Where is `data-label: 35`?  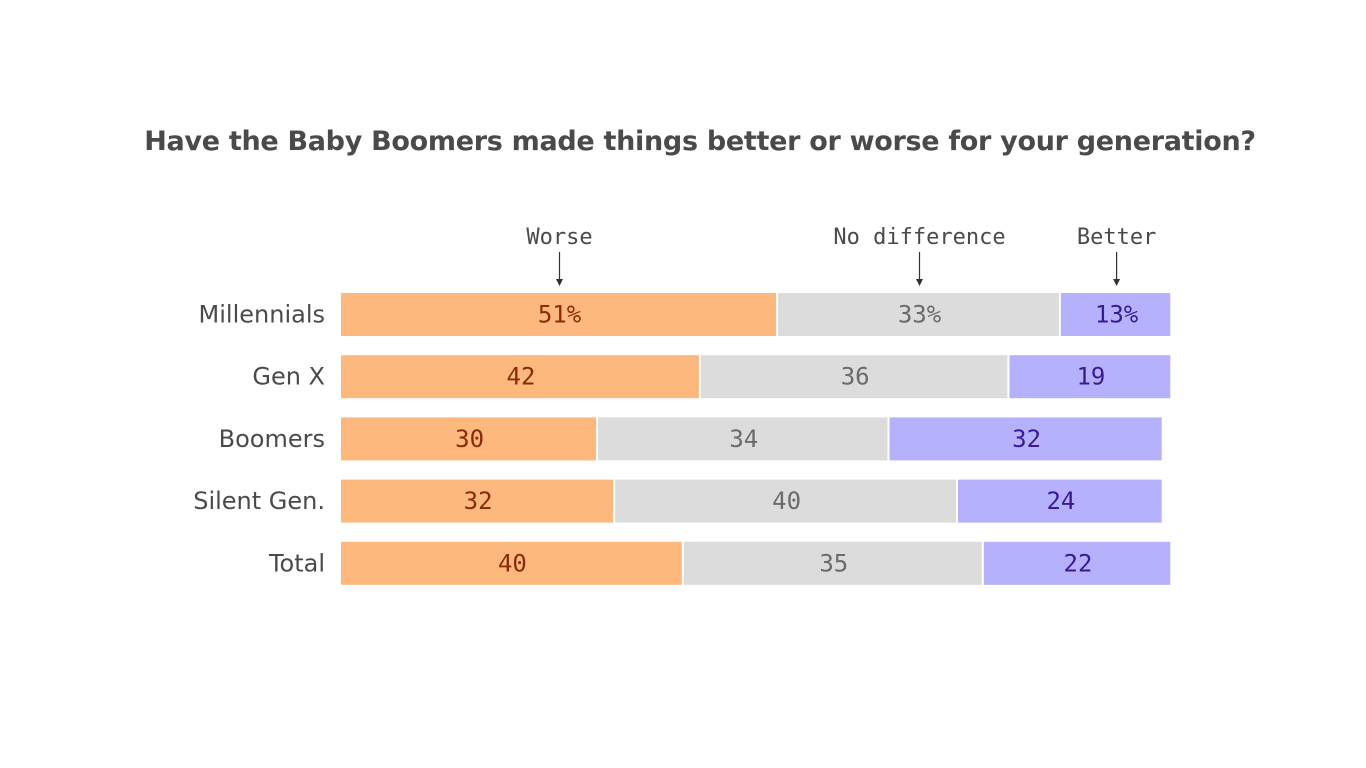 data-label: 35 is located at coordinates (833, 563).